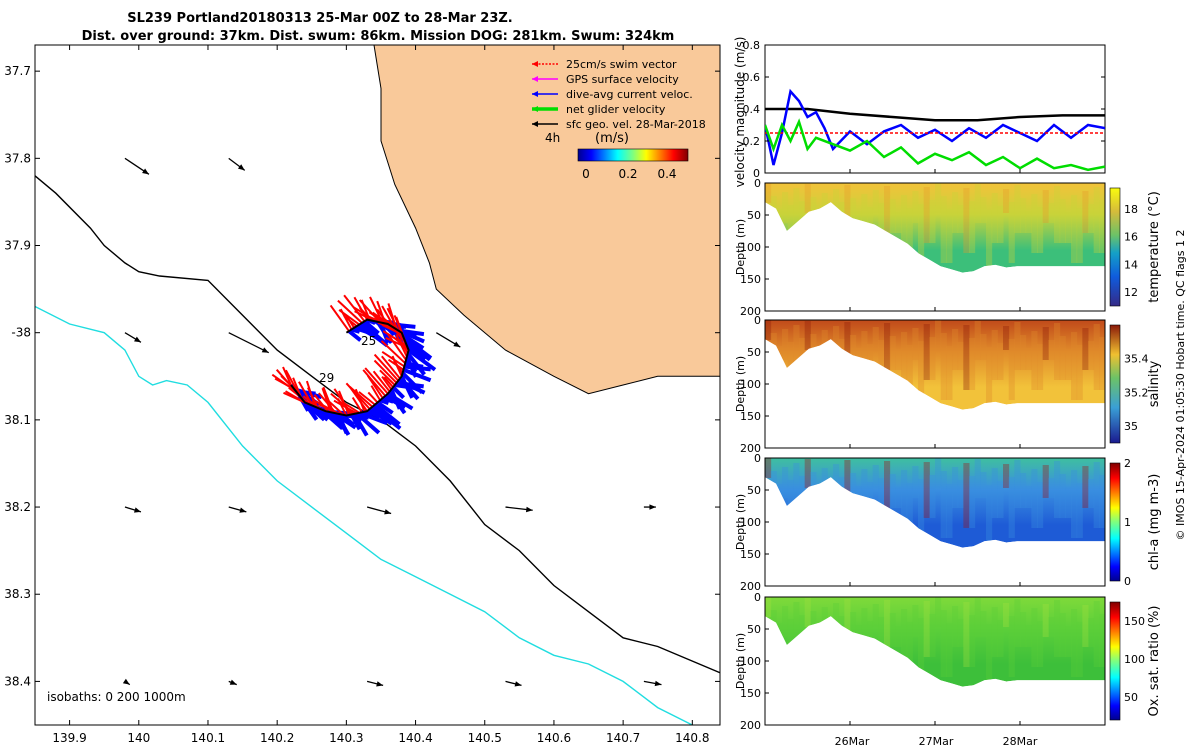 The height and width of the screenshot is (750, 1200). What do you see at coordinates (604, 64) in the screenshot?
I see `legend-item: 25cm/s swim vector` at bounding box center [604, 64].